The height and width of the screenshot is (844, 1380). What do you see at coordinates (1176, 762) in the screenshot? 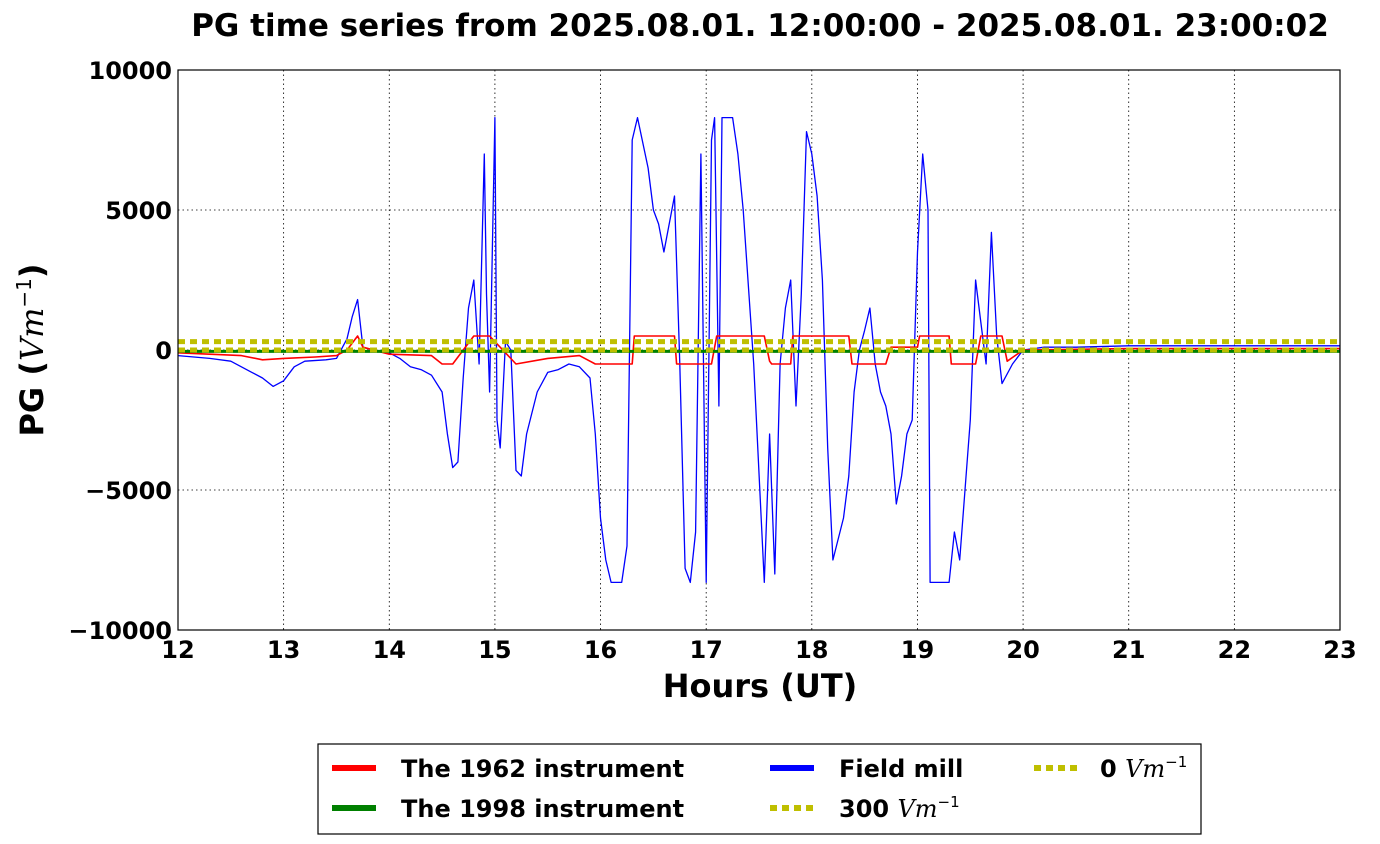
I see `legend-label-0-exp: −1` at bounding box center [1176, 762].